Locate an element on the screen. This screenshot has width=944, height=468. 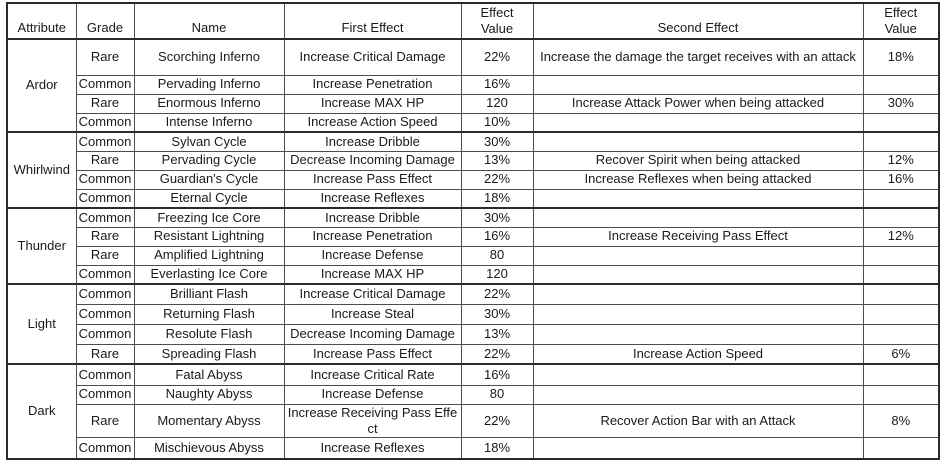
table-row: Common Naughty Abyss Increase Defense 80 is located at coordinates (473, 394).